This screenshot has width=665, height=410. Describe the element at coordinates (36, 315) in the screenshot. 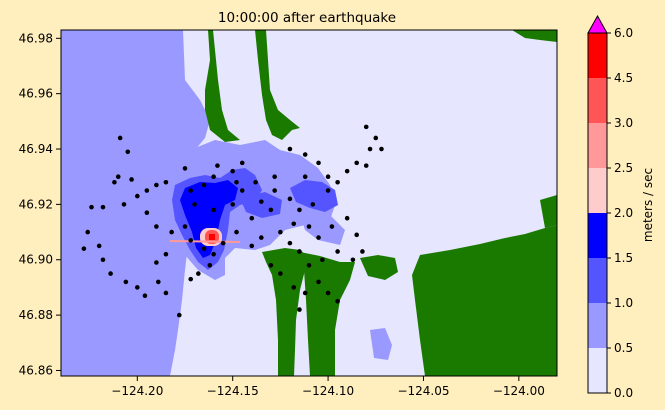

I see `y-tick-label: 46.88` at that location.